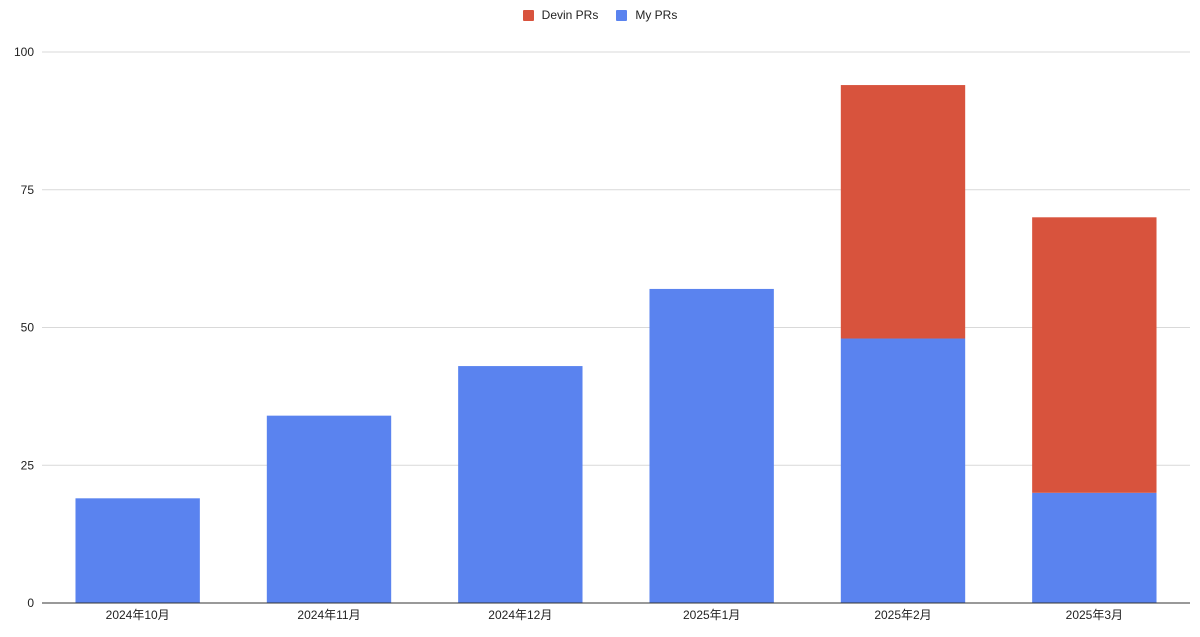 The height and width of the screenshot is (637, 1200). What do you see at coordinates (138, 615) in the screenshot?
I see `x-tick-label: 2024年10月` at bounding box center [138, 615].